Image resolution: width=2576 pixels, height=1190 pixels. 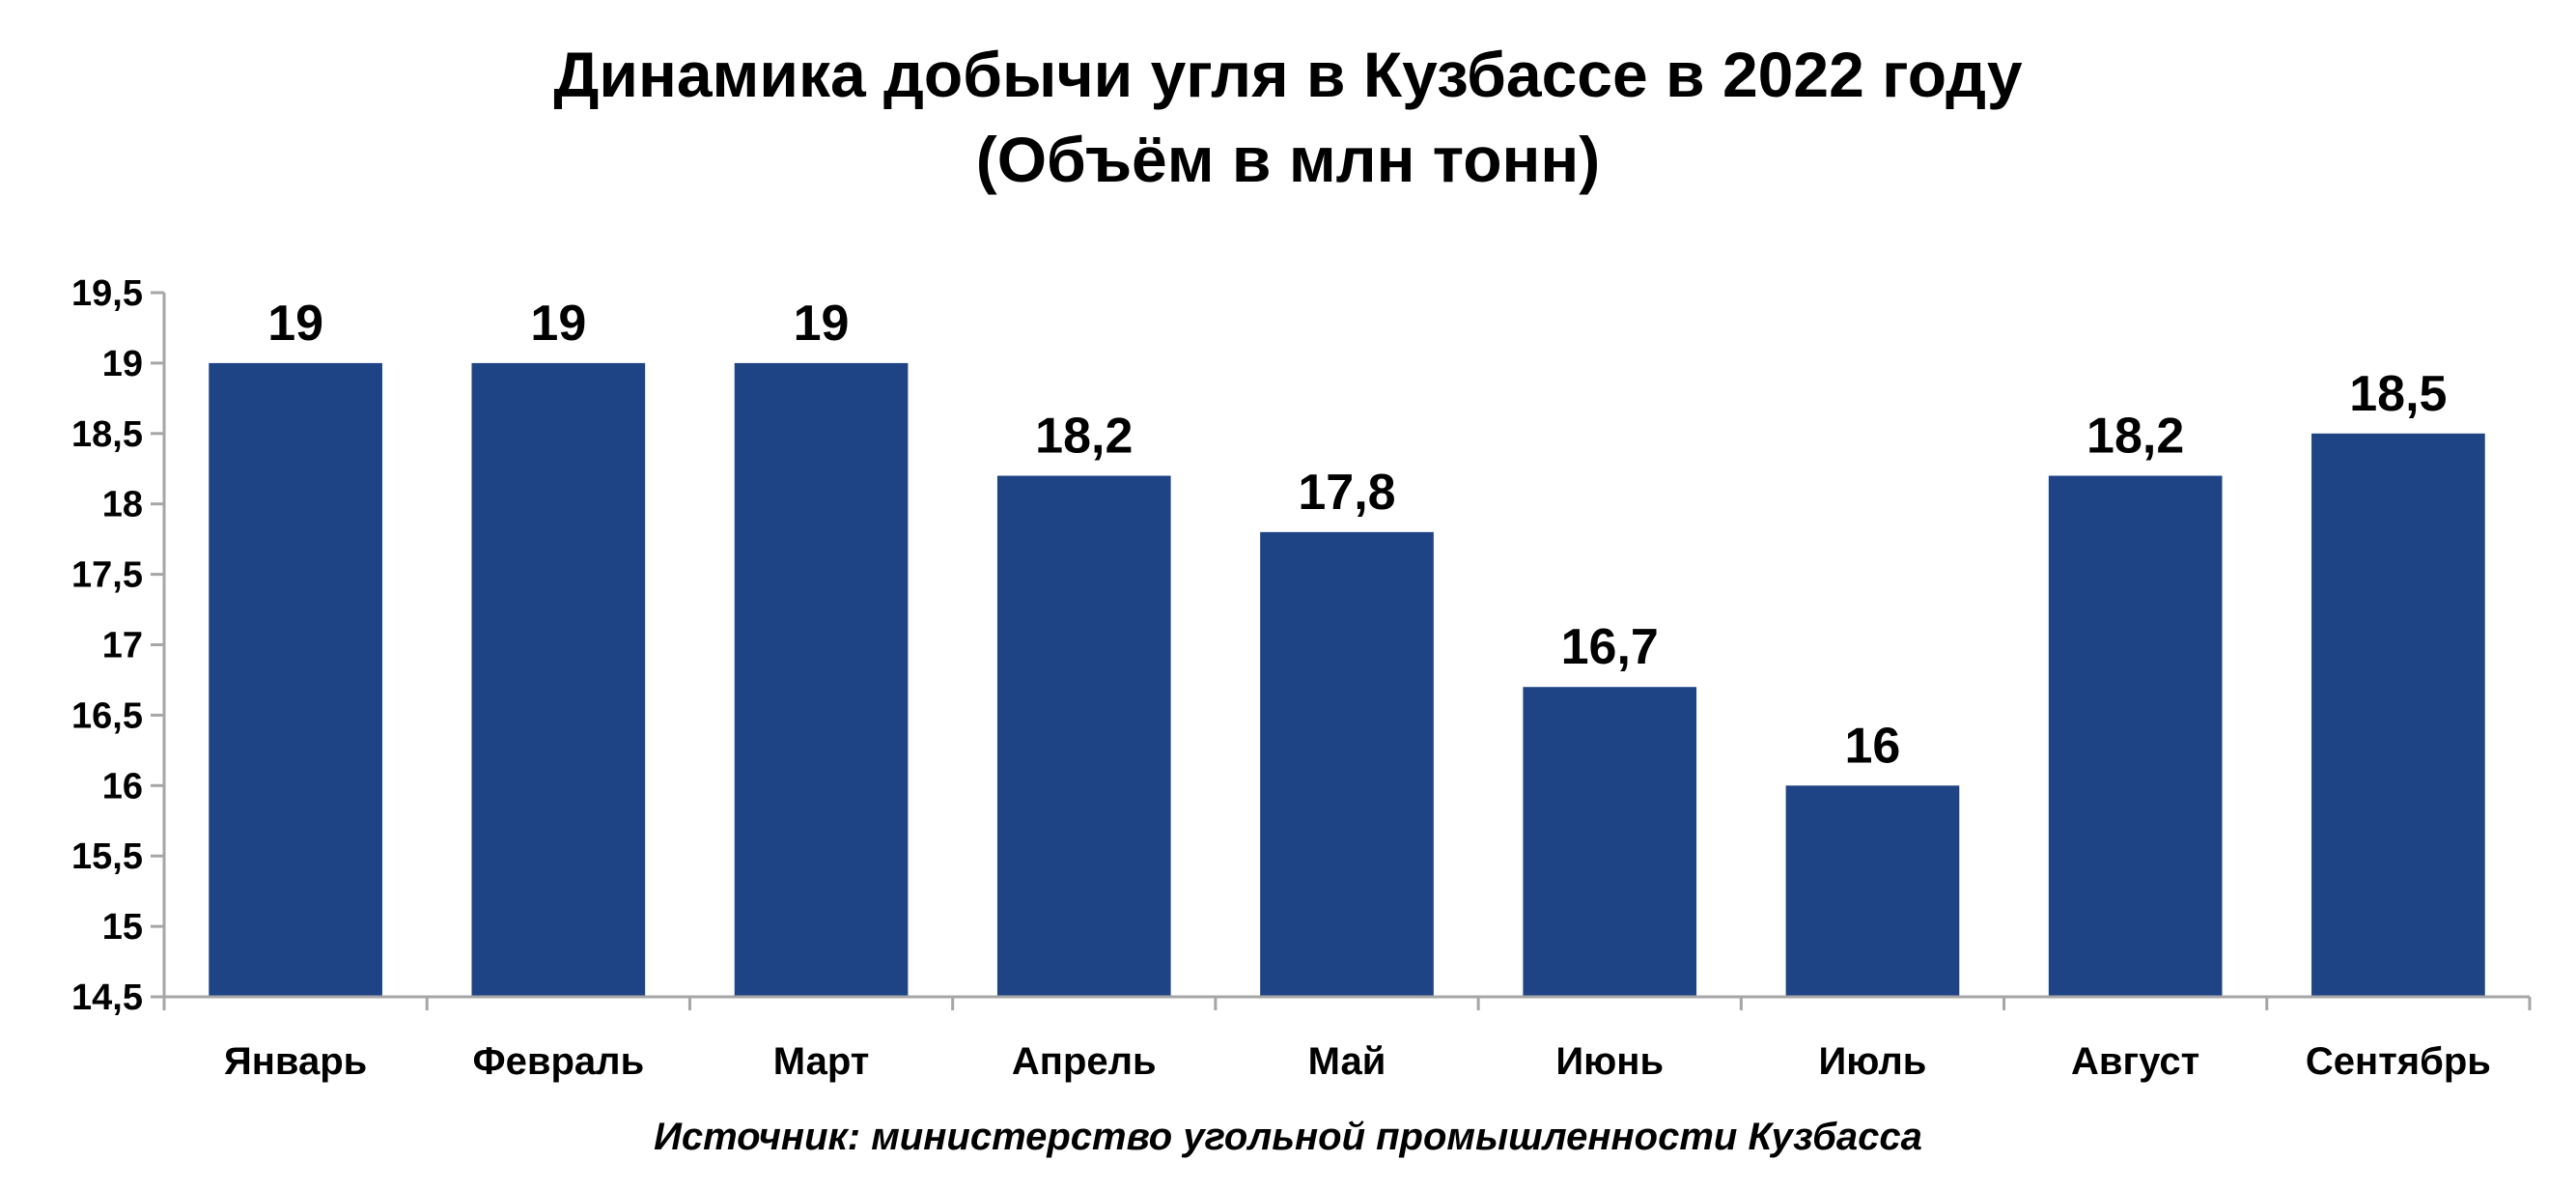 What do you see at coordinates (123, 364) in the screenshot?
I see `y-tick-label: 19` at bounding box center [123, 364].